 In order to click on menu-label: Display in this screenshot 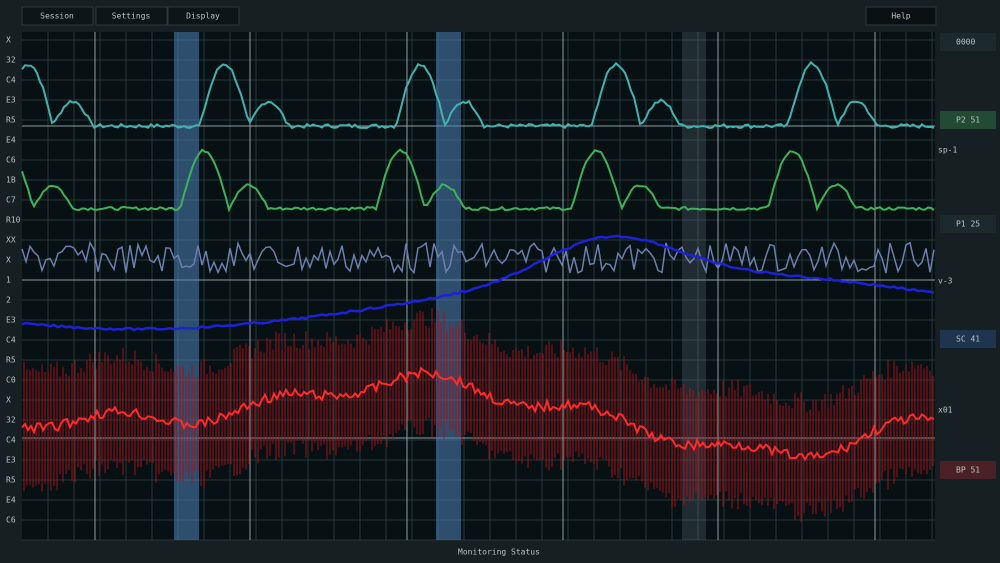, I will do `click(203, 16)`.